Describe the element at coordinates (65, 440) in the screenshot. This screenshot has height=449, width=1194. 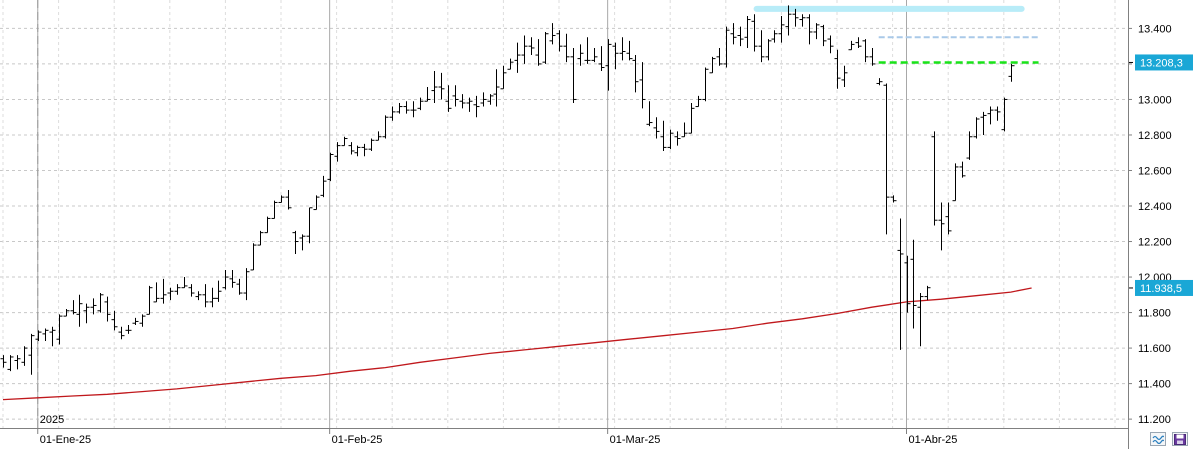
I see `x-tick-label: 01-Ene-25` at that location.